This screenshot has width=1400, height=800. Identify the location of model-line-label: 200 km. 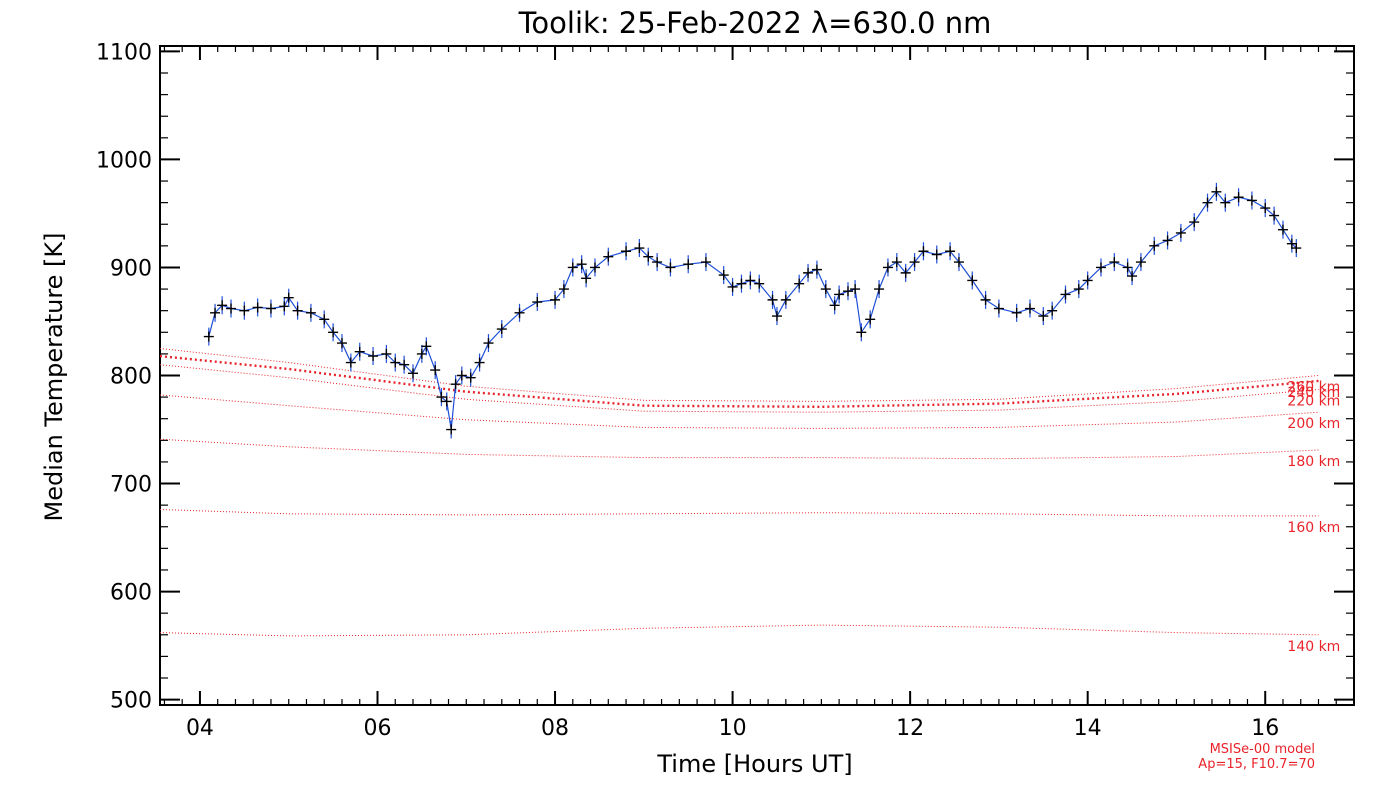
(1313, 424).